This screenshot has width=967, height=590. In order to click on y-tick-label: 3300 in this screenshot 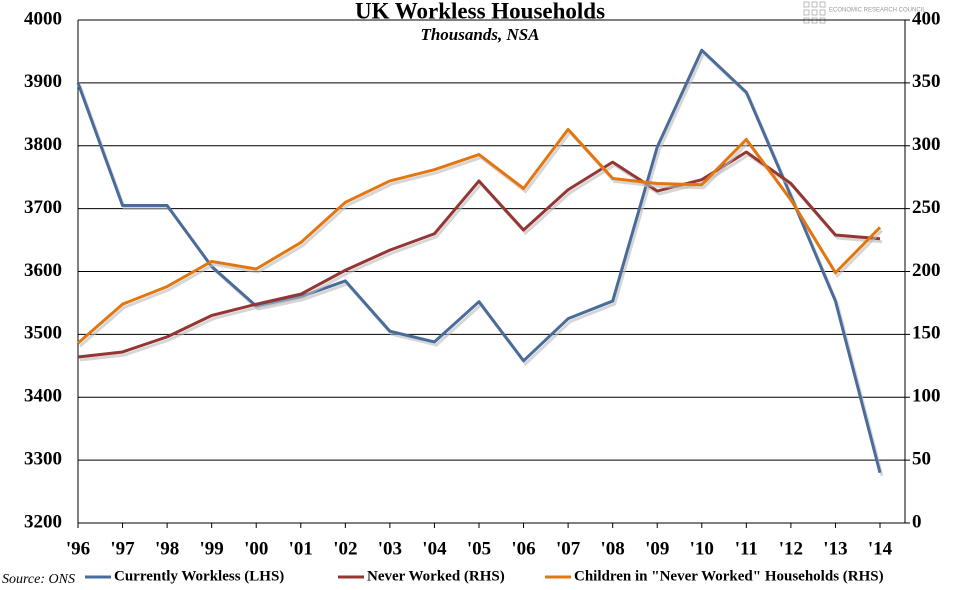, I will do `click(43, 458)`.